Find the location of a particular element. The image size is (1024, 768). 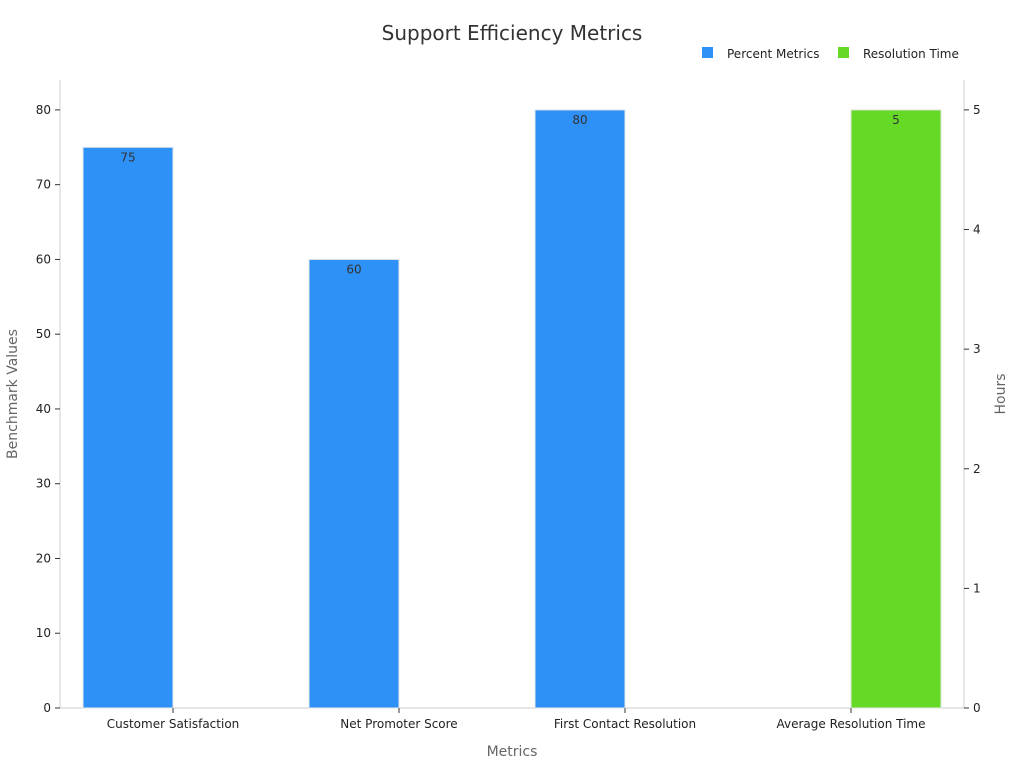

left-y-tick-label: 80 is located at coordinates (43, 110).